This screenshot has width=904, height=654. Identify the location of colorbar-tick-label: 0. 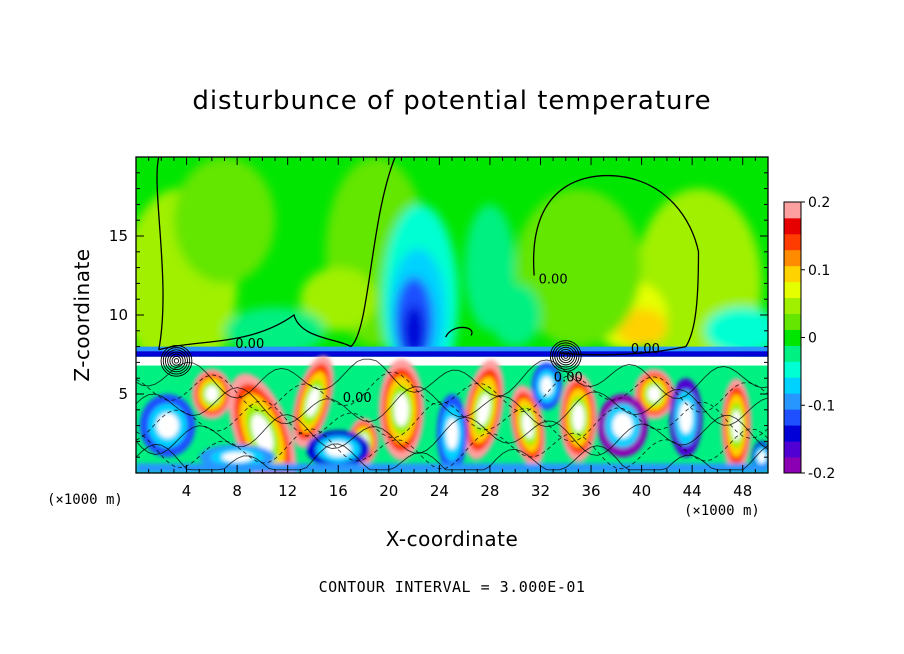
(812, 339).